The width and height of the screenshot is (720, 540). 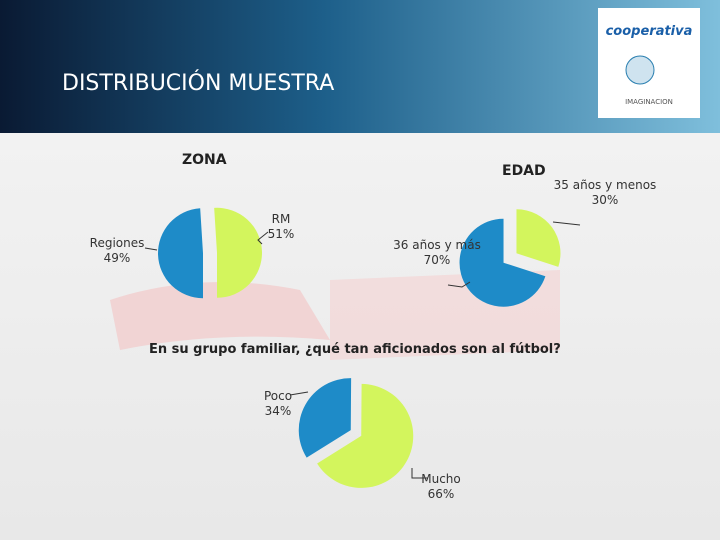 I want to click on category-label: 35 años y menos, so click(x=605, y=185).